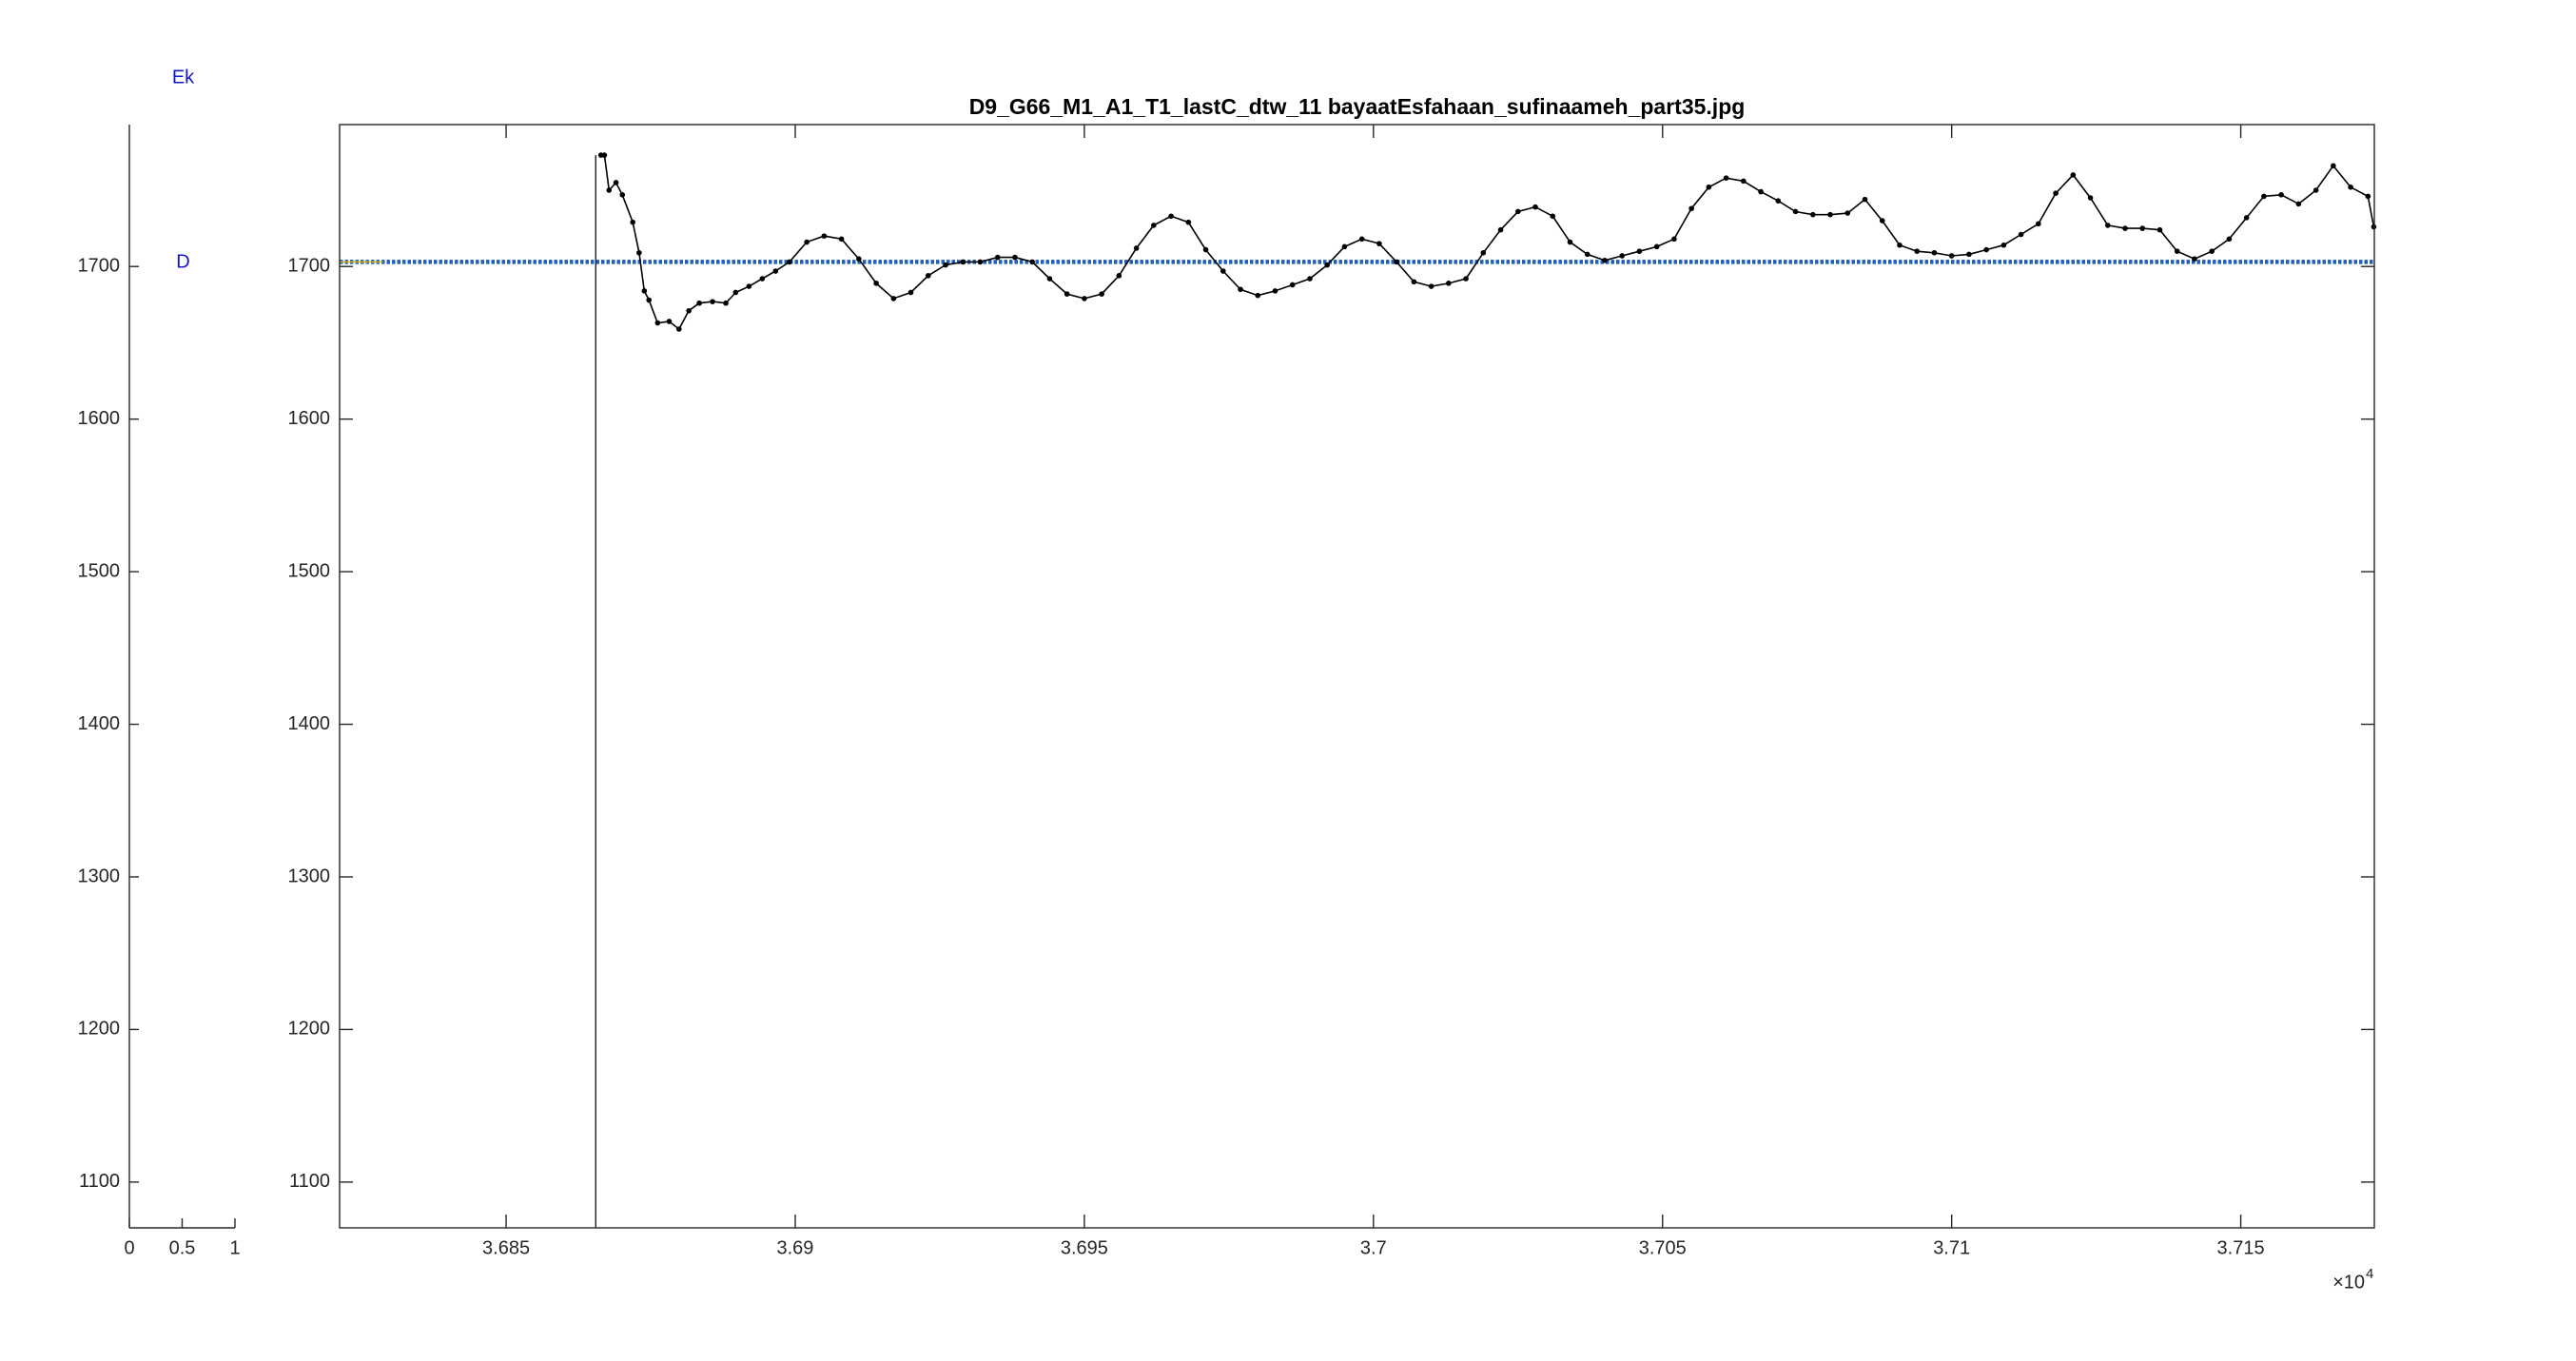 This screenshot has width=2576, height=1361. I want to click on y-tick-label: 1600, so click(99, 419).